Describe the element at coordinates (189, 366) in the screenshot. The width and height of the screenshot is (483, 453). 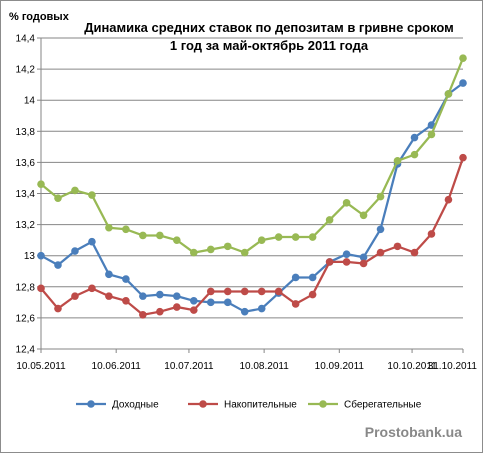
I see `x-tick-label: 10.07.2011` at that location.